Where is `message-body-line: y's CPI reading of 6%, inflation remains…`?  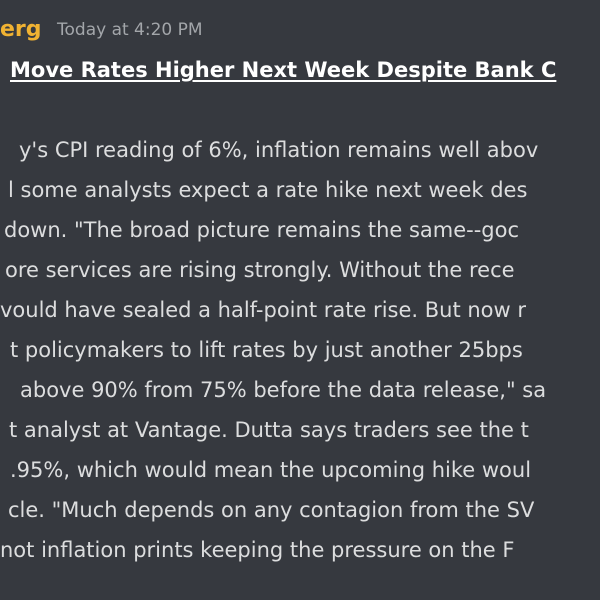 message-body-line: y's CPI reading of 6%, inflation remains… is located at coordinates (279, 150).